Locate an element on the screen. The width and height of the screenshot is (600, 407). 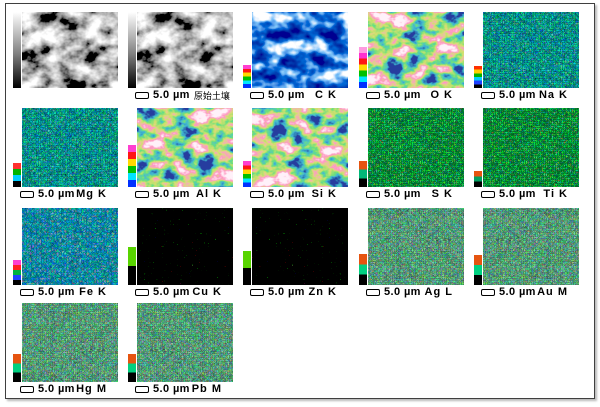
map-na-k-label: Na K is located at coordinates (553, 95).